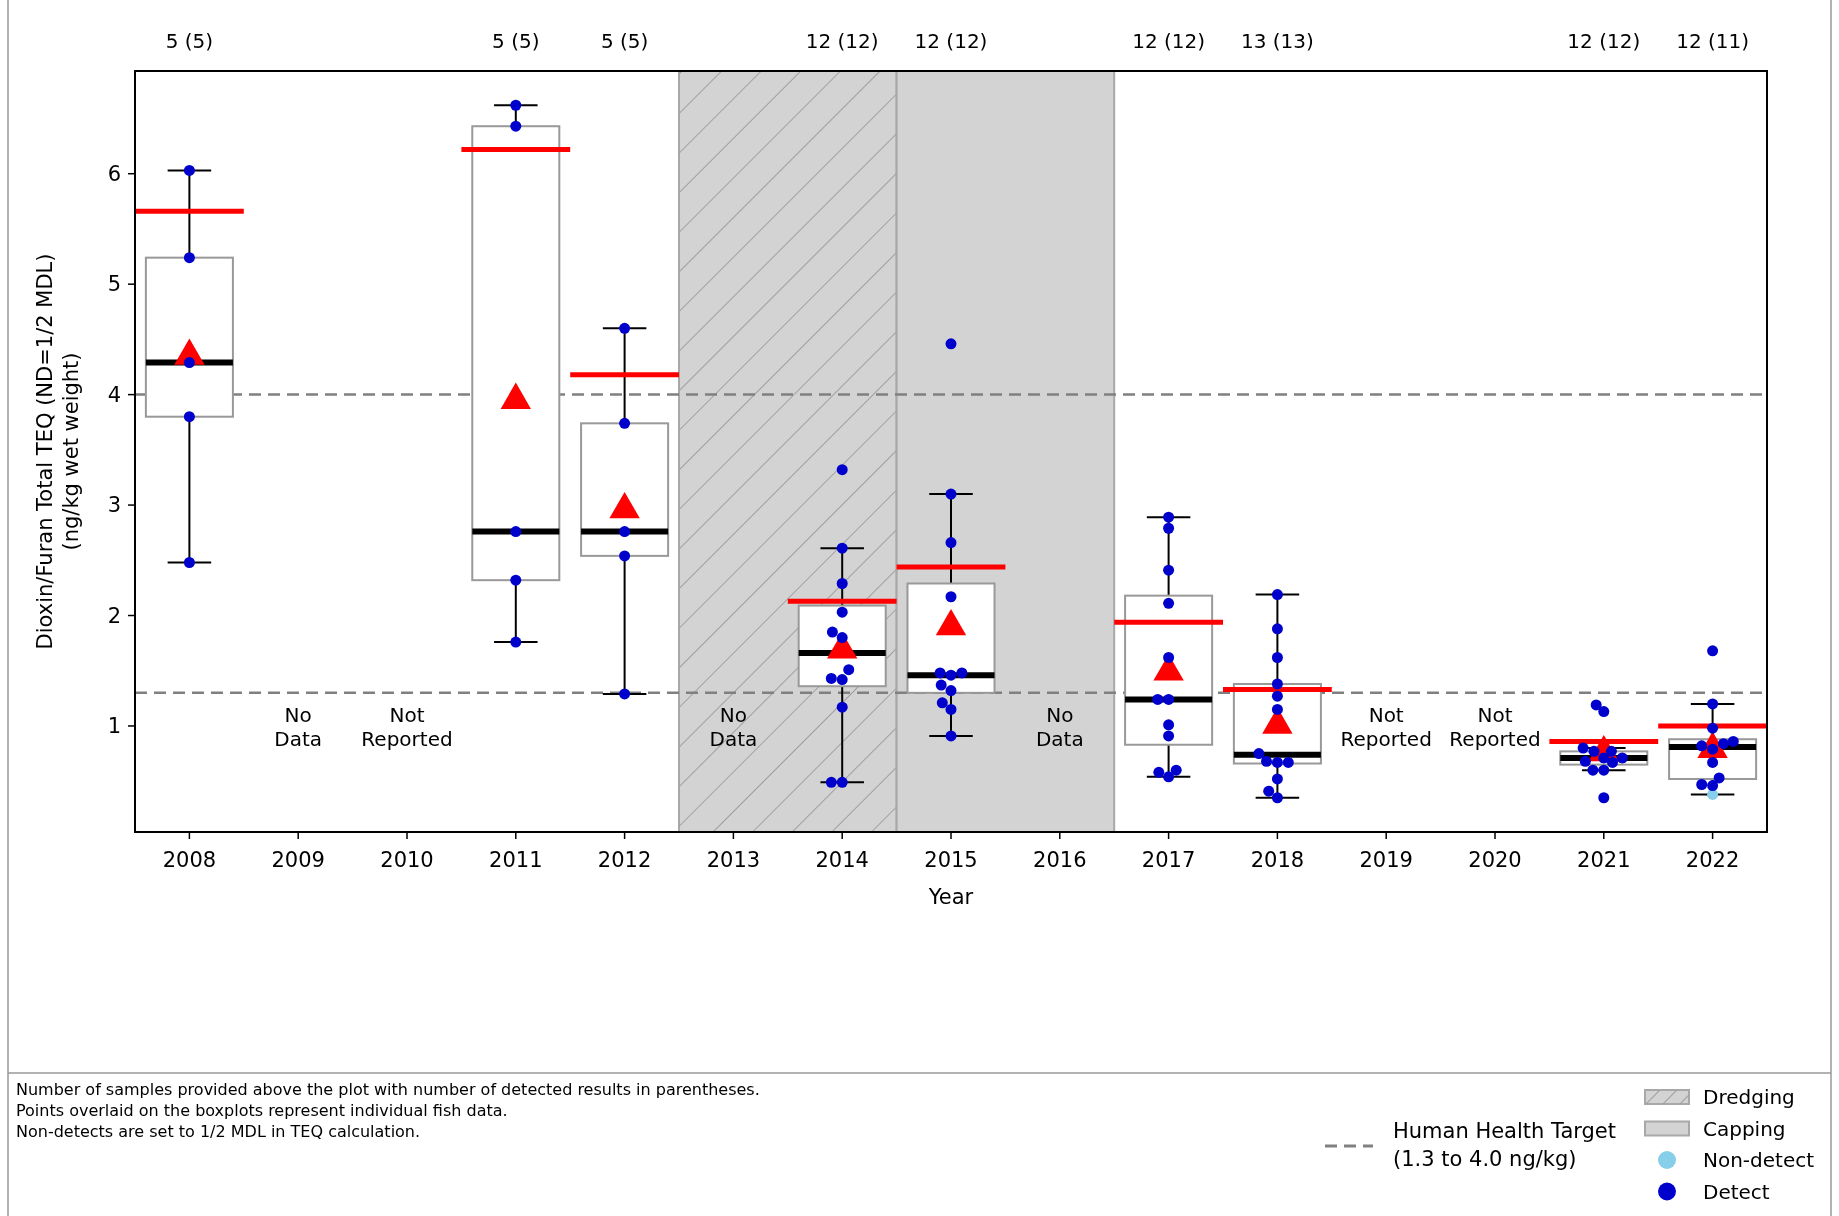  I want to click on x-tick-label: 2015, so click(951, 860).